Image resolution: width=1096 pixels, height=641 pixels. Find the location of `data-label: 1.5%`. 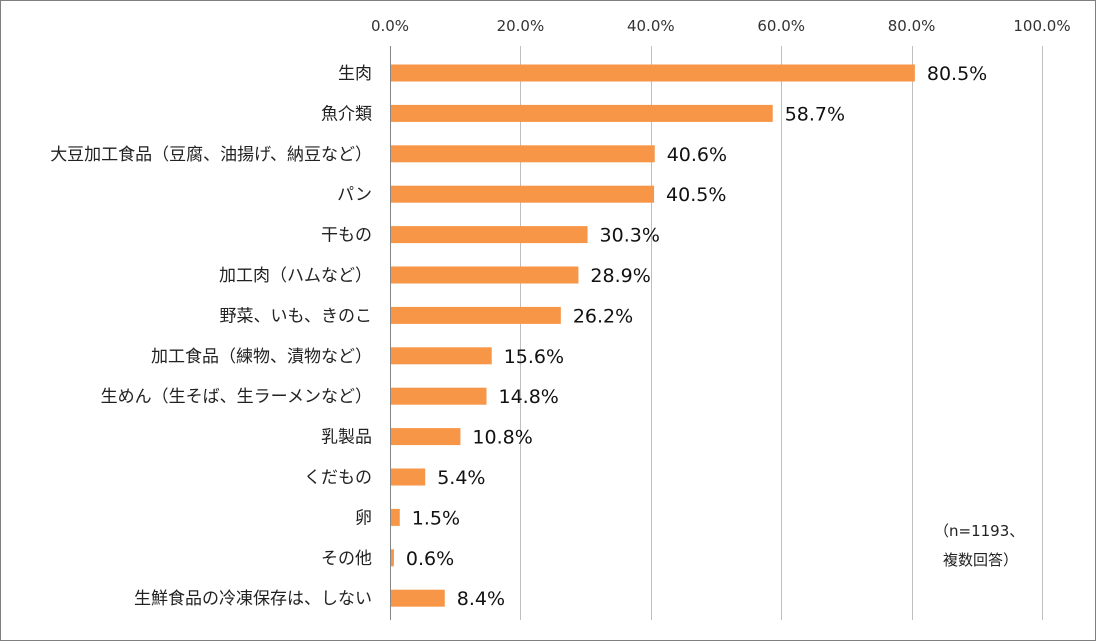

data-label: 1.5% is located at coordinates (436, 518).